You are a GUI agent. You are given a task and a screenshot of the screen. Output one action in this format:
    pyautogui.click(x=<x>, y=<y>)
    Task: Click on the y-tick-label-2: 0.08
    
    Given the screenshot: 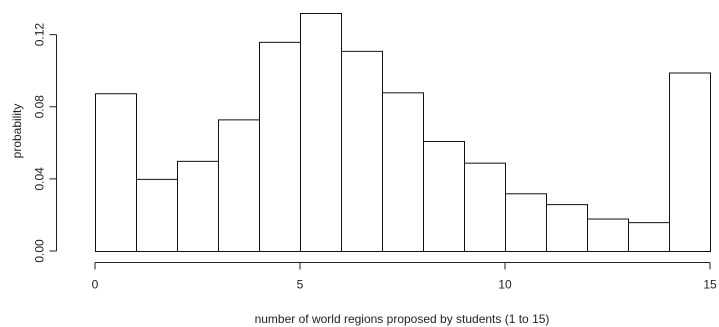 What is the action you would take?
    pyautogui.click(x=40, y=107)
    